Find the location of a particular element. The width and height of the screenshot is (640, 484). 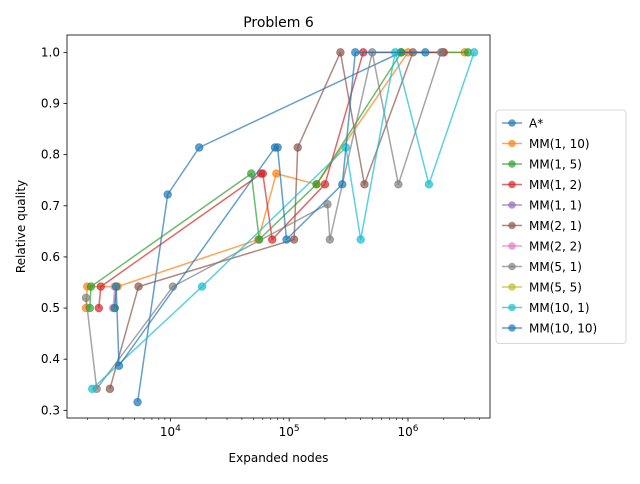

legend-label: MM(2, 2) is located at coordinates (555, 247).